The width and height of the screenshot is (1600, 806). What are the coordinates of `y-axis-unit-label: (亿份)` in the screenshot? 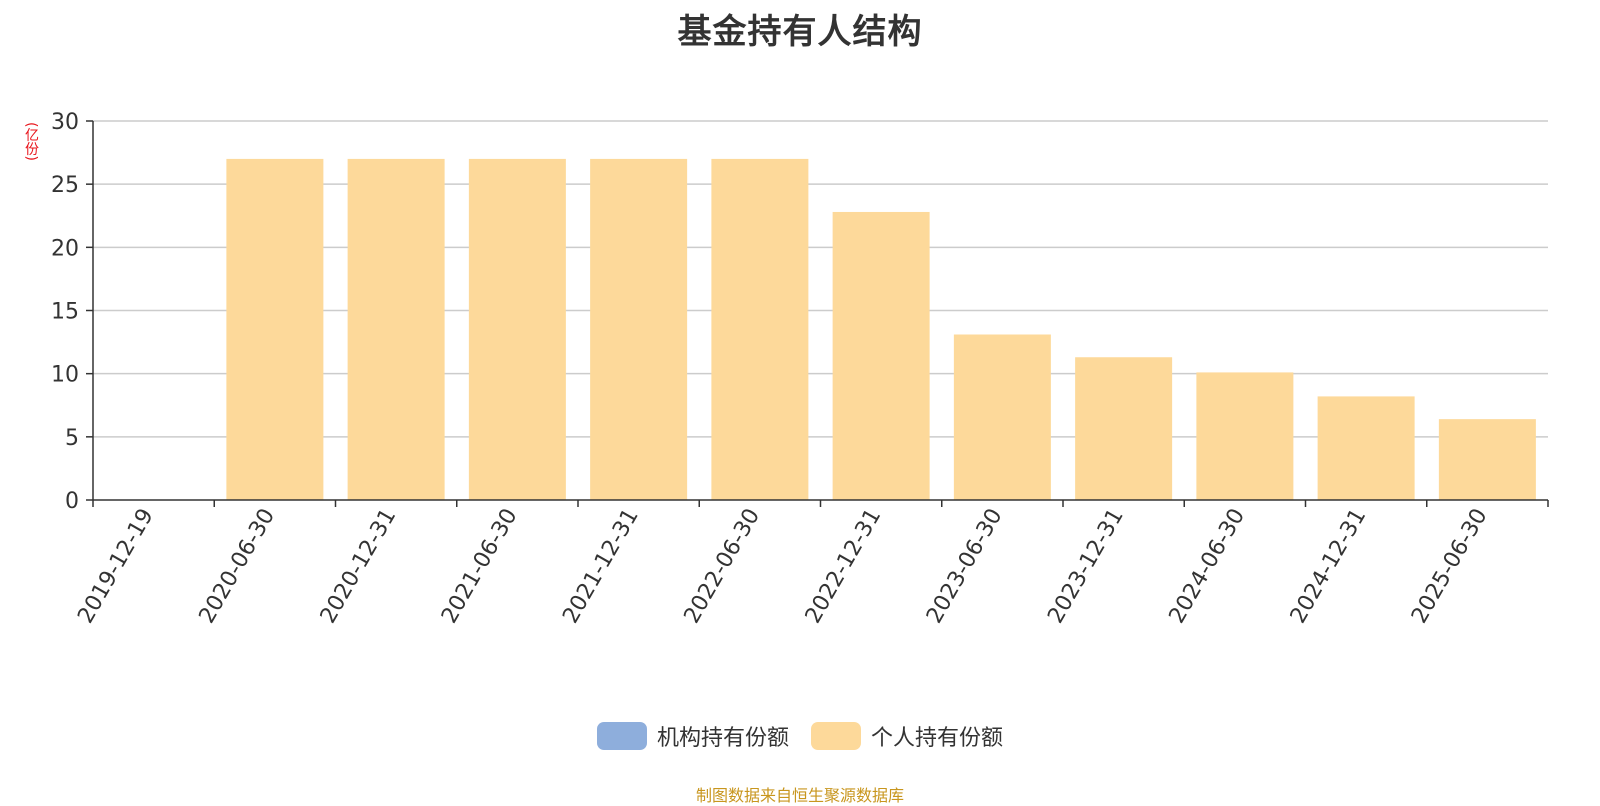 It's located at (31, 141).